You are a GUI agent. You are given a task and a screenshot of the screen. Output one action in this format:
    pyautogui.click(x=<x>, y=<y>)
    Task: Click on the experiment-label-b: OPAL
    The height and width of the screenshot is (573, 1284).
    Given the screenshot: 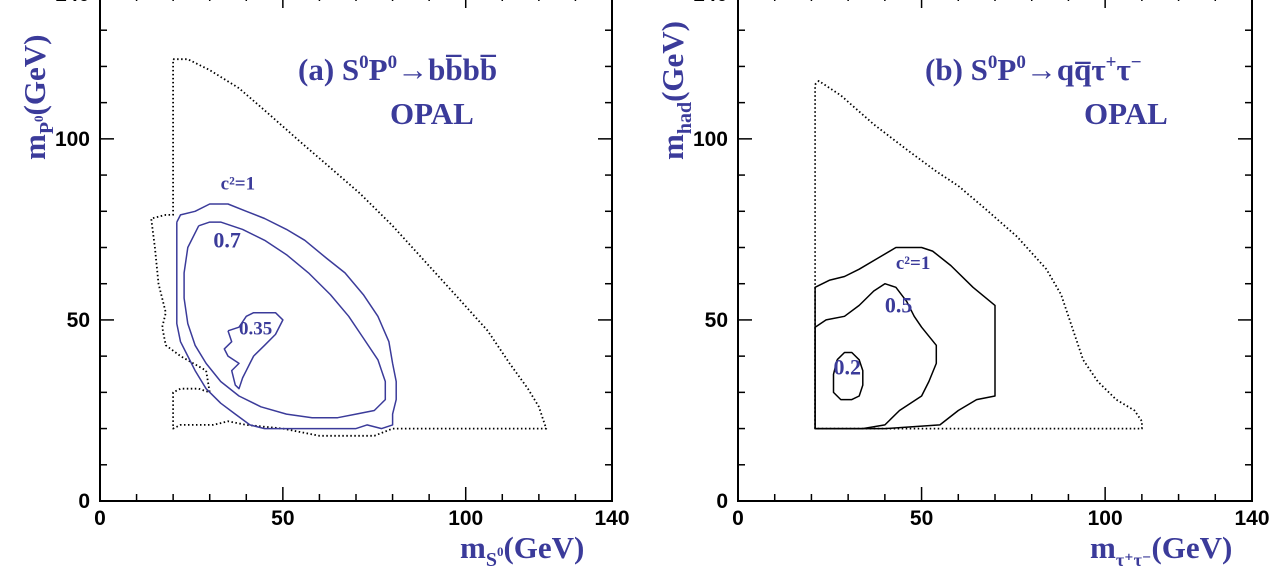 What is the action you would take?
    pyautogui.click(x=1126, y=113)
    